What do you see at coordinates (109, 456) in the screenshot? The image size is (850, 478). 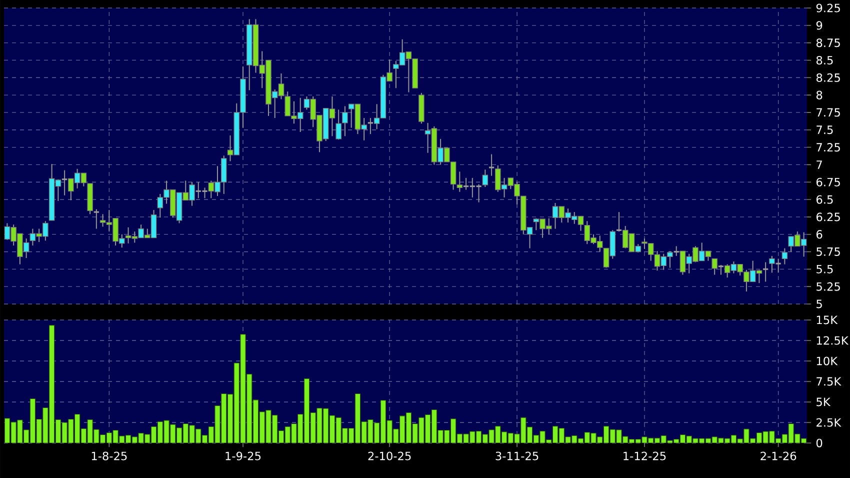 I see `x-tick-label: 1-8-25` at bounding box center [109, 456].